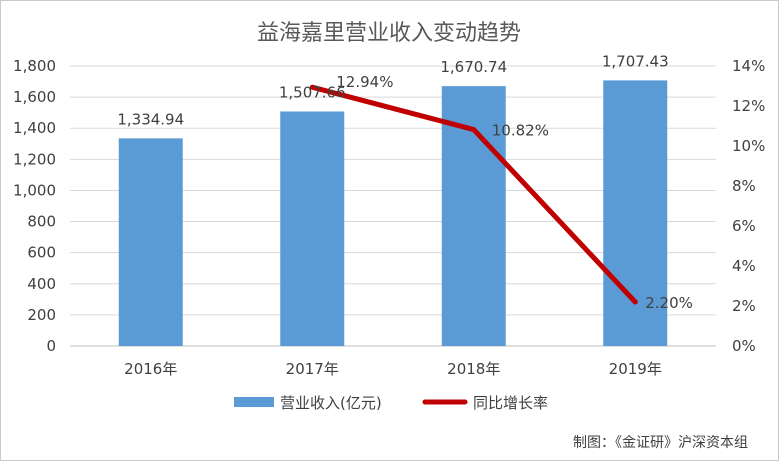 The width and height of the screenshot is (779, 461). Describe the element at coordinates (254, 402) in the screenshot. I see `legend-bar-swatch` at that location.